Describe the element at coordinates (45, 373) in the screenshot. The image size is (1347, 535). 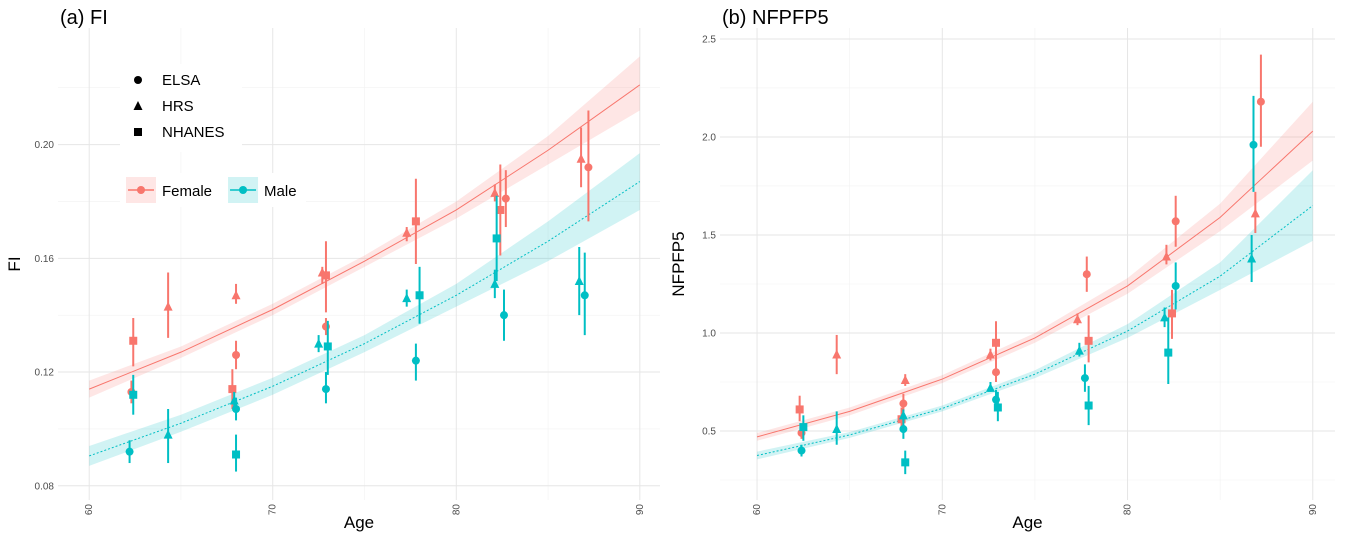
I see `y-tick-label: 0.12` at that location.